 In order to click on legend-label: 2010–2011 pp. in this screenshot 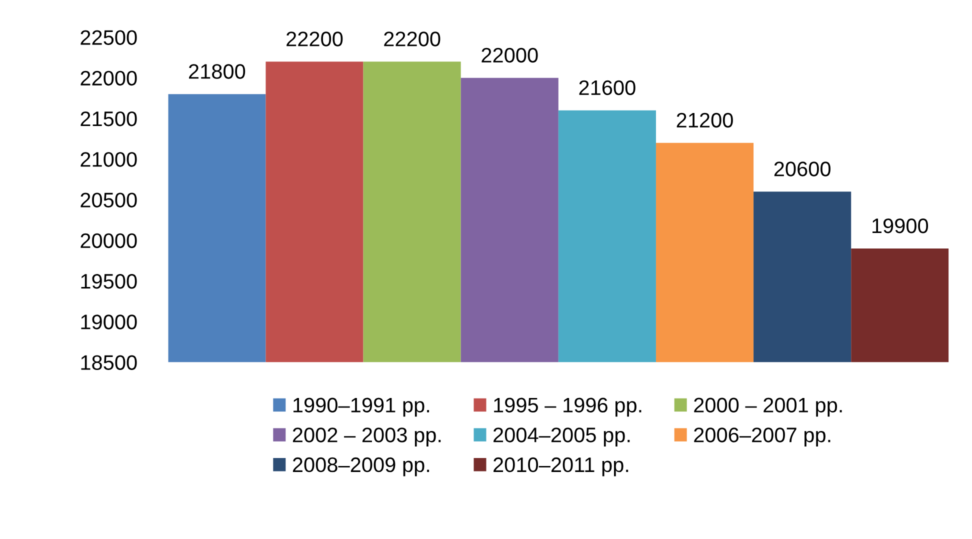, I will do `click(561, 466)`.